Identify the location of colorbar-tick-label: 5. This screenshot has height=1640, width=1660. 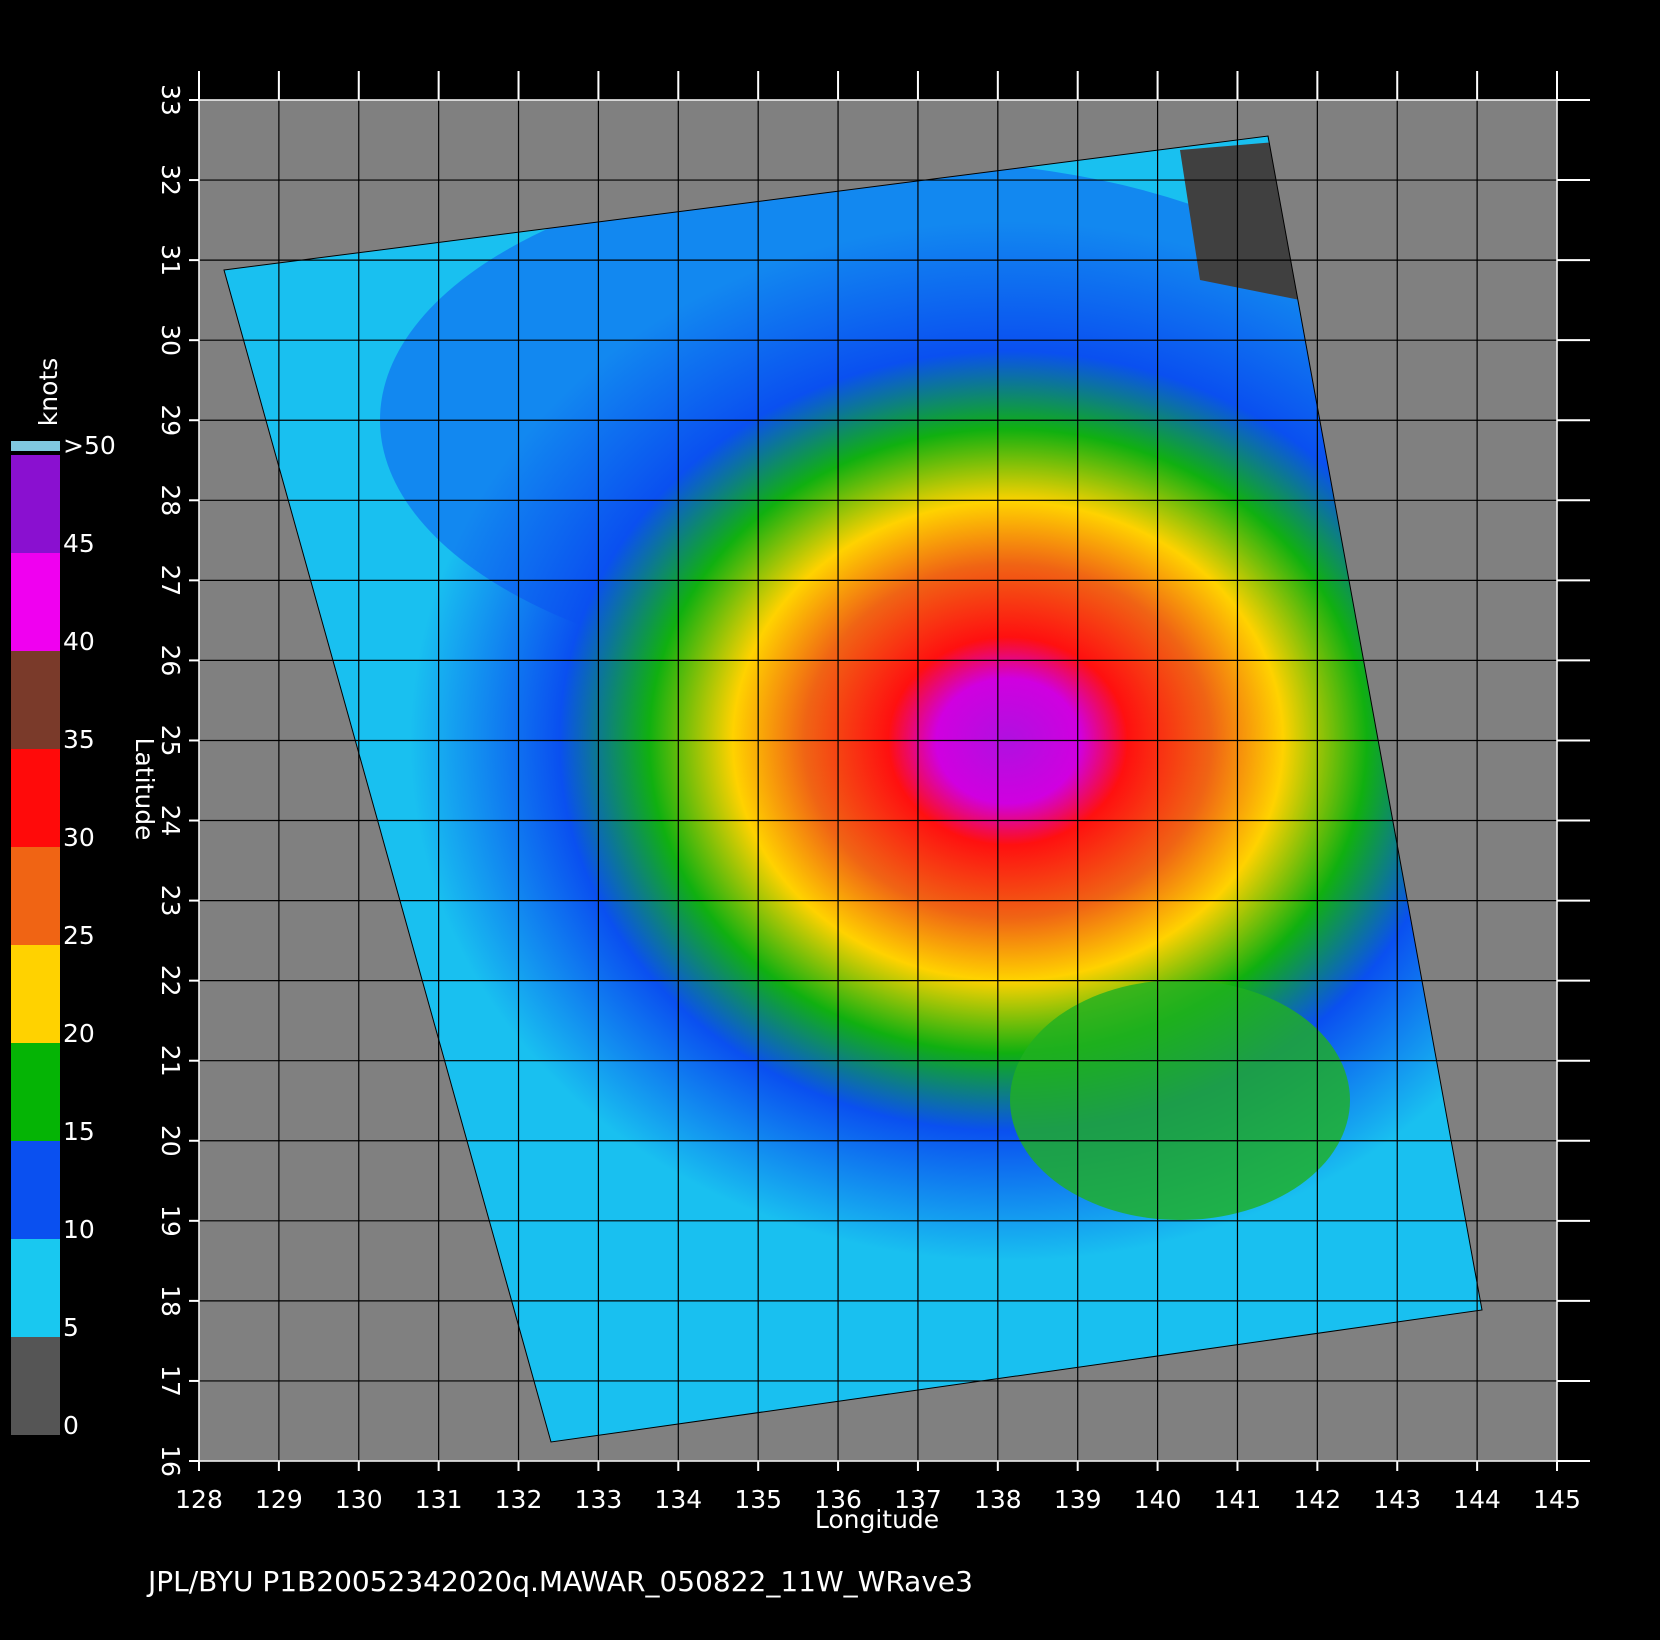
(71, 1327).